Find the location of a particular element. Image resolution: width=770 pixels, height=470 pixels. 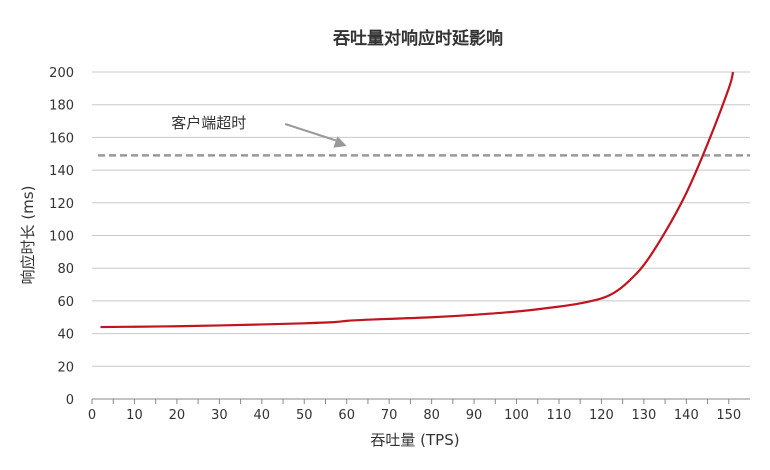

y-tick-label: 80 is located at coordinates (65, 269).